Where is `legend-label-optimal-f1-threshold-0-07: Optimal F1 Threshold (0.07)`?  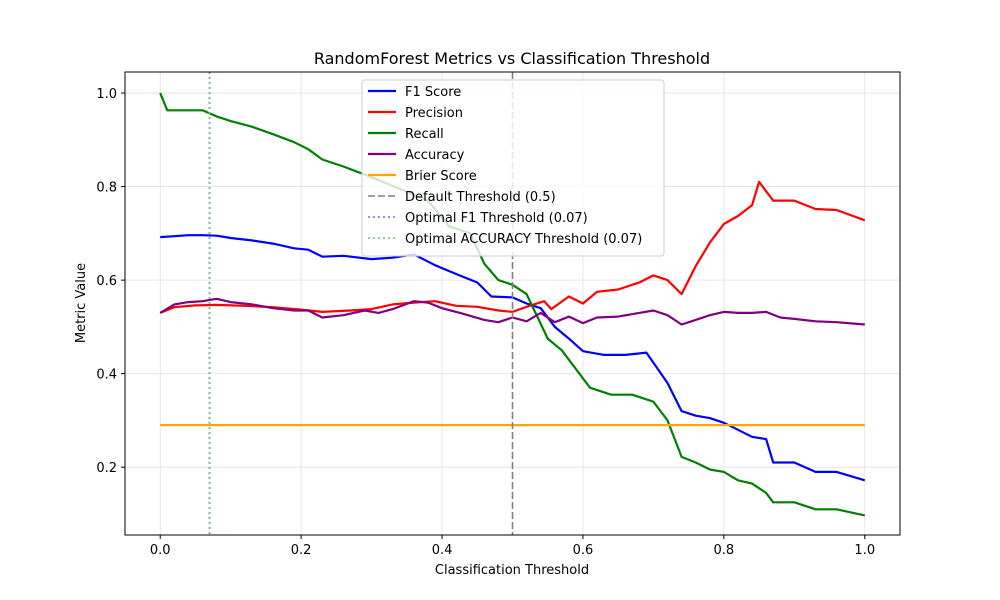
legend-label-optimal-f1-threshold-0-07: Optimal F1 Threshold (0.07) is located at coordinates (496, 218).